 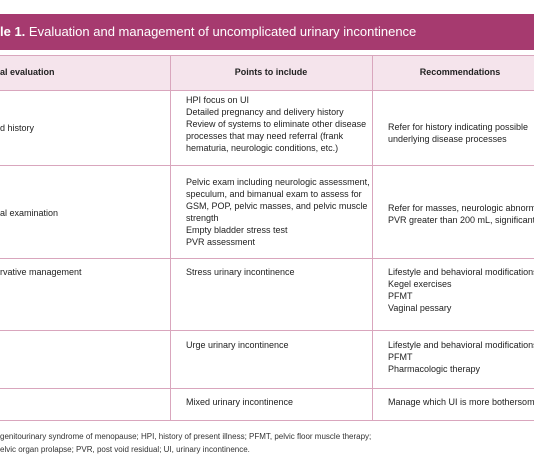 What do you see at coordinates (27, 72) in the screenshot?
I see `column-header: al evaluation` at bounding box center [27, 72].